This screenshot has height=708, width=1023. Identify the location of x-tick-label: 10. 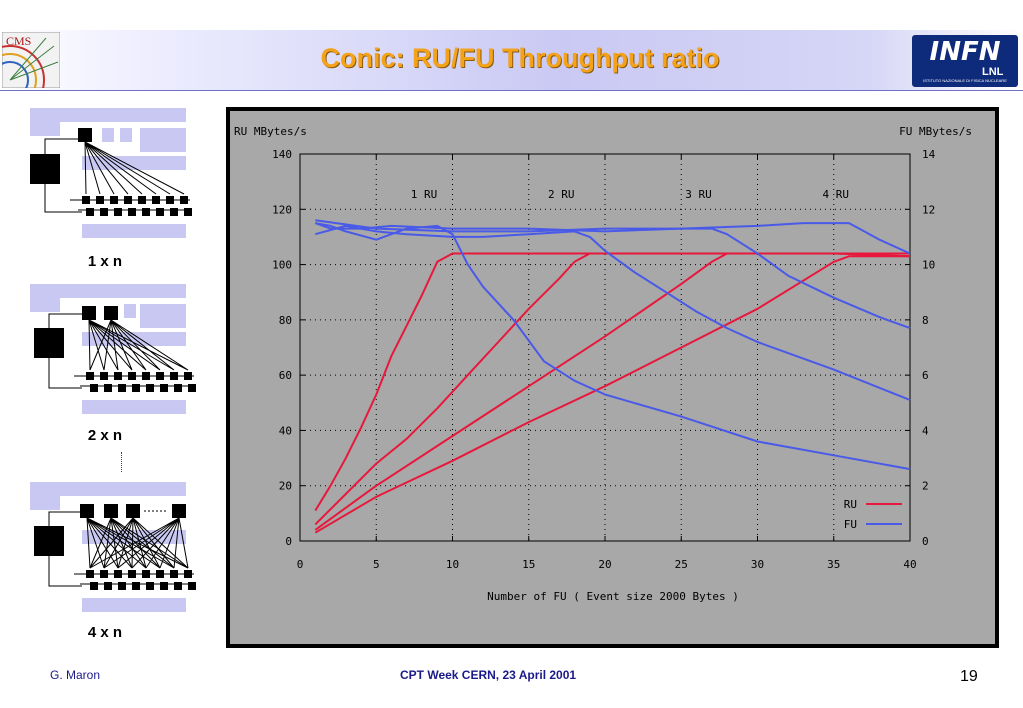
(452, 564).